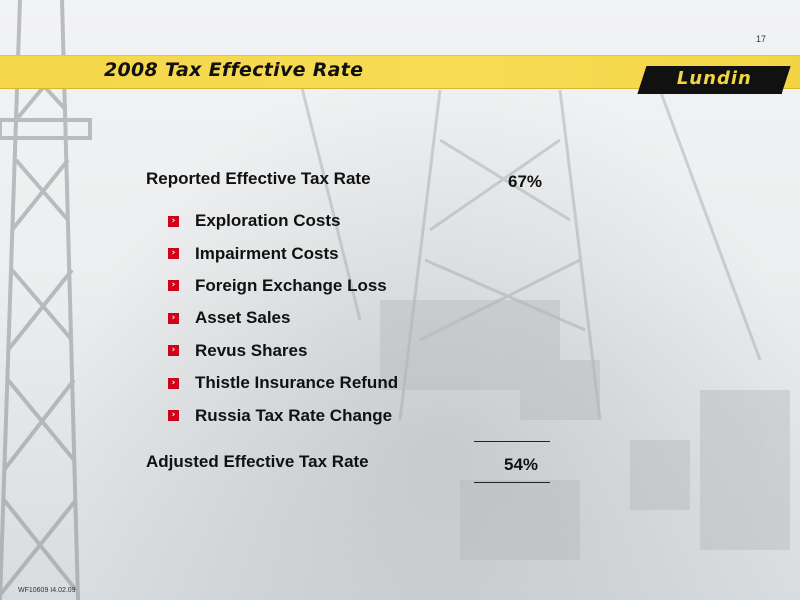 This screenshot has height=600, width=800. I want to click on lundin-logo: Lundin, so click(714, 80).